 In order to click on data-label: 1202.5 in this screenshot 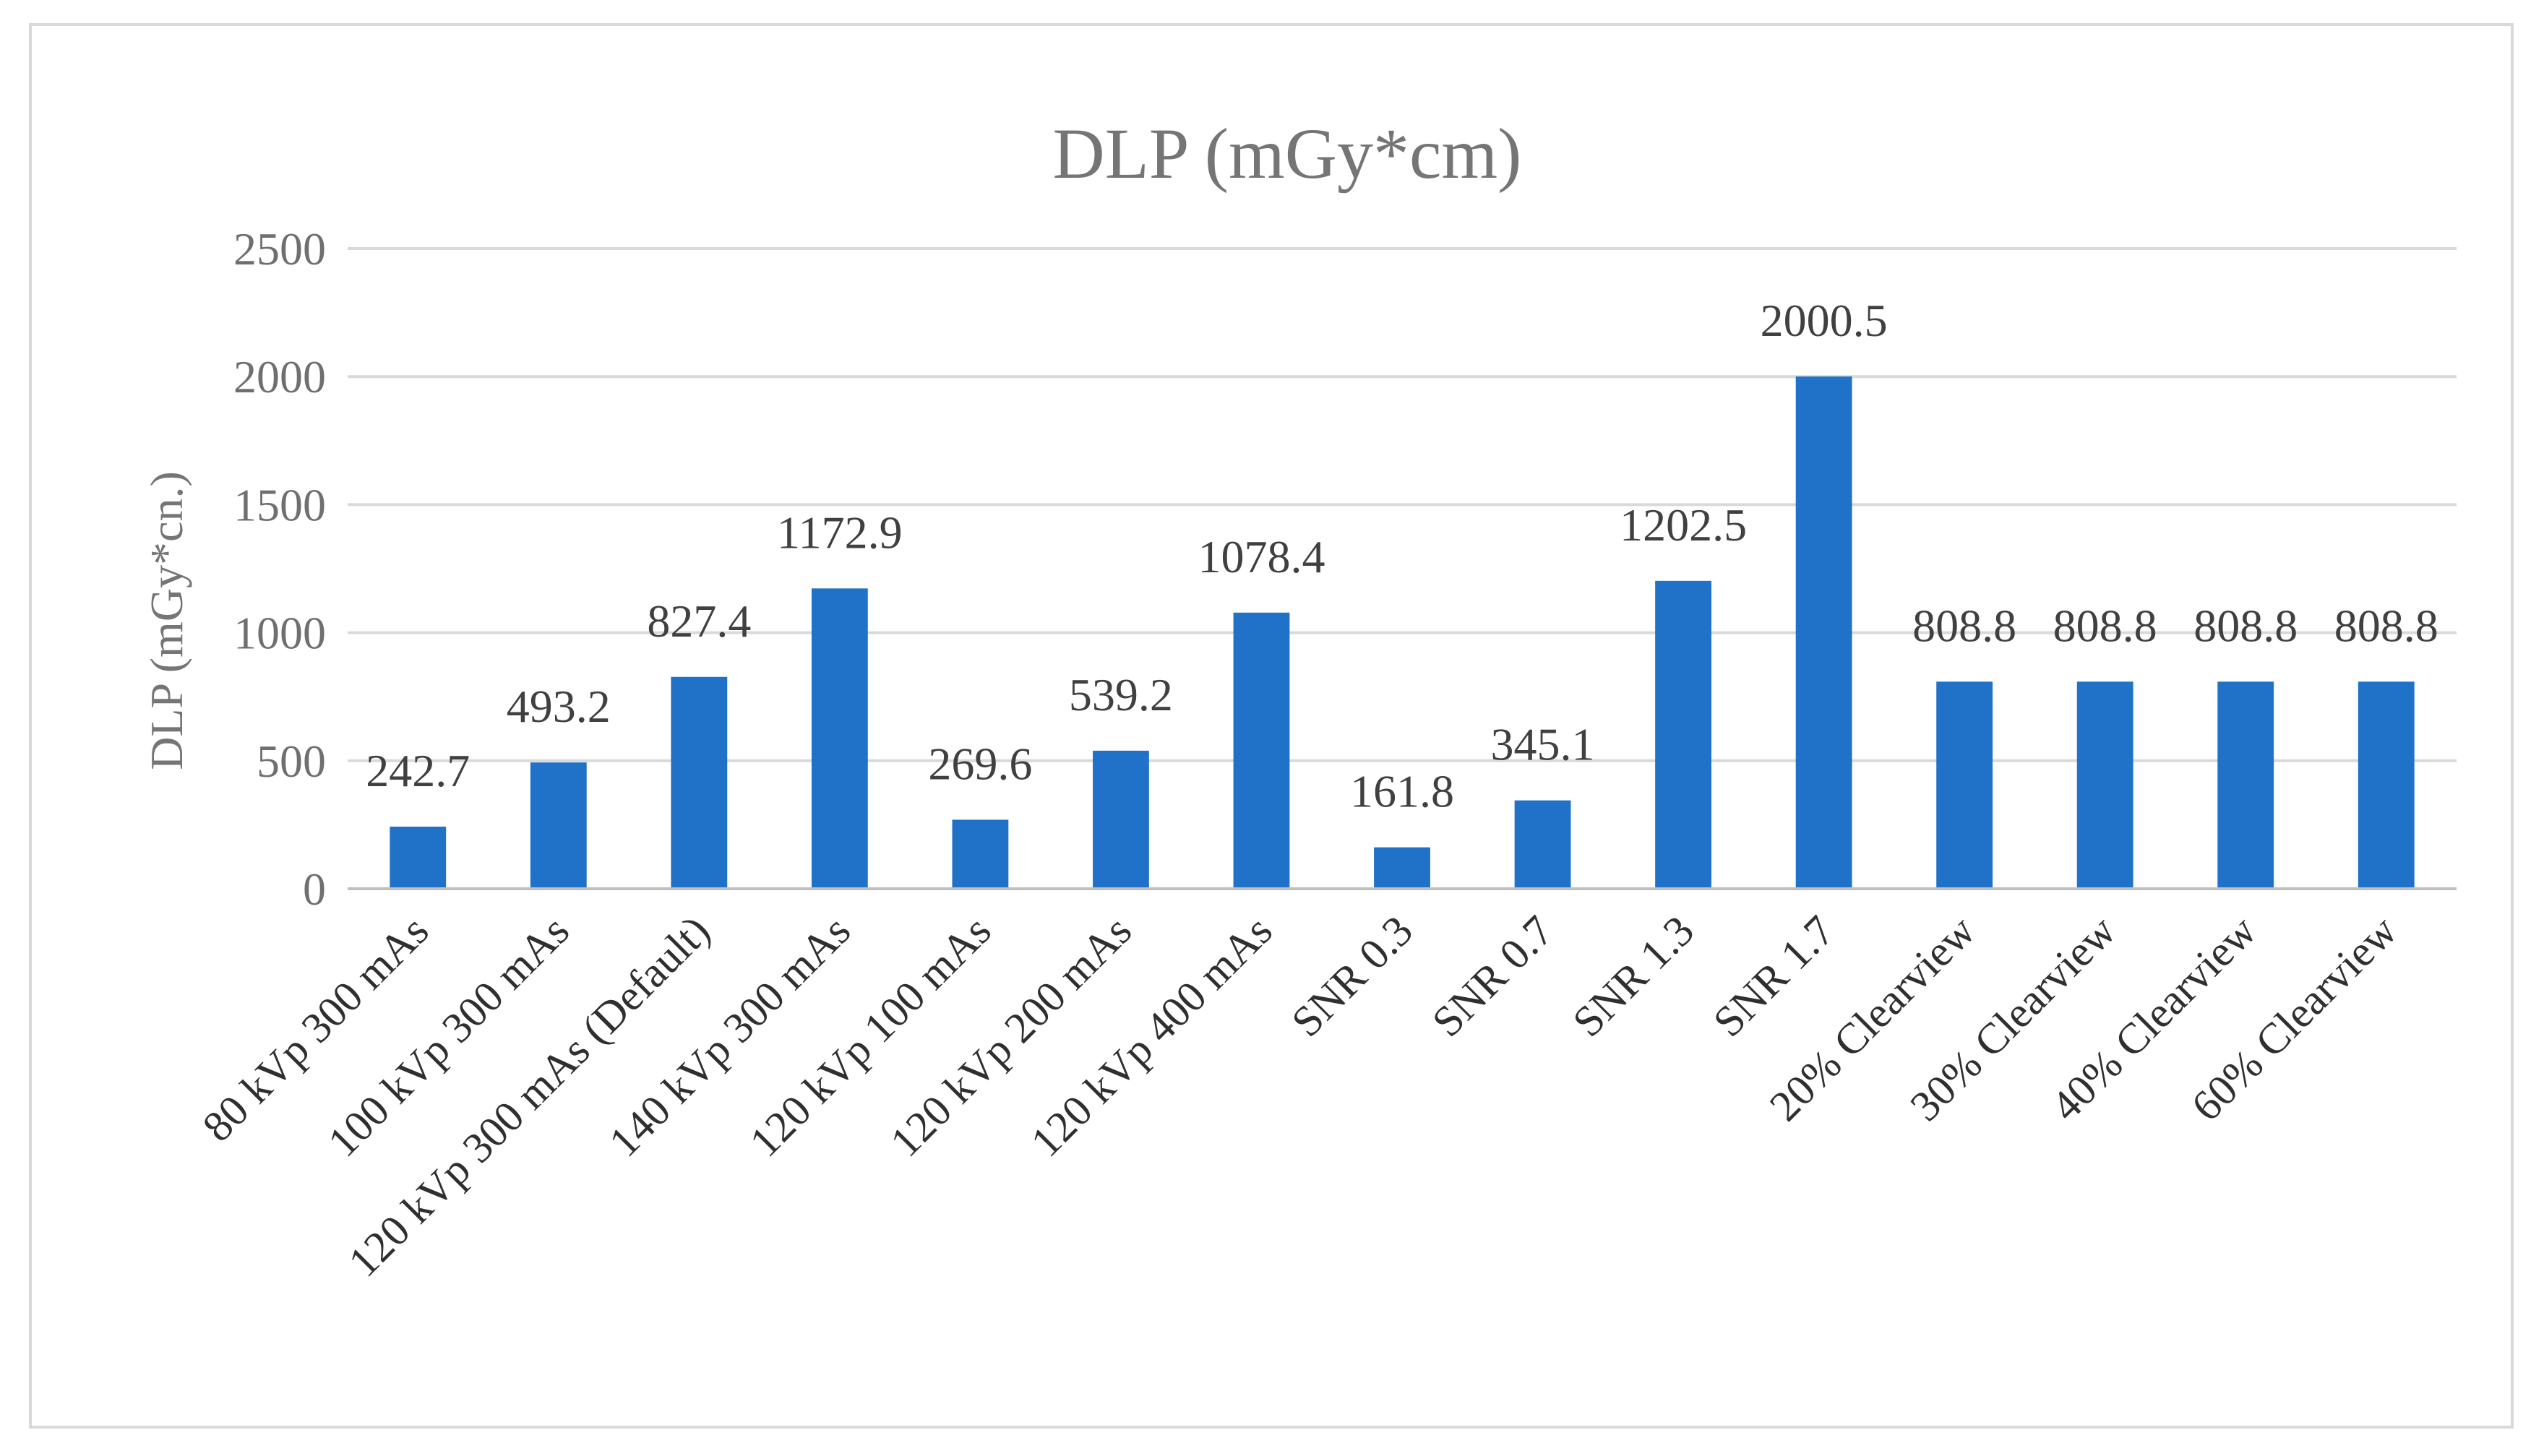, I will do `click(1683, 525)`.